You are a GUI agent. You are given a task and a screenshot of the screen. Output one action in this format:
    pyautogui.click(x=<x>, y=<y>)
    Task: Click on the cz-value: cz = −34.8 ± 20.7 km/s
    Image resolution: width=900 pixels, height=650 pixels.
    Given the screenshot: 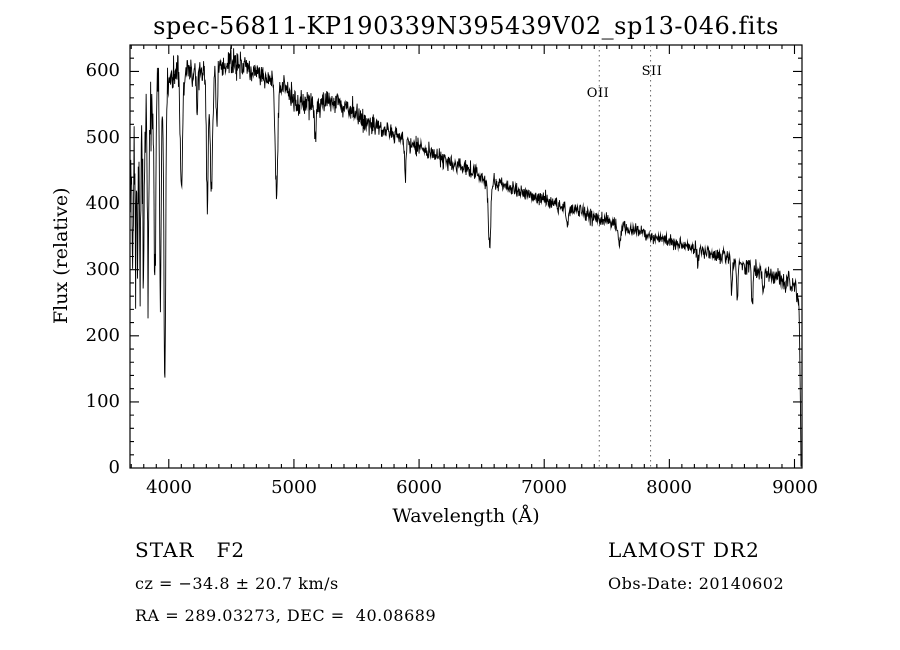 What is the action you would take?
    pyautogui.click(x=237, y=583)
    